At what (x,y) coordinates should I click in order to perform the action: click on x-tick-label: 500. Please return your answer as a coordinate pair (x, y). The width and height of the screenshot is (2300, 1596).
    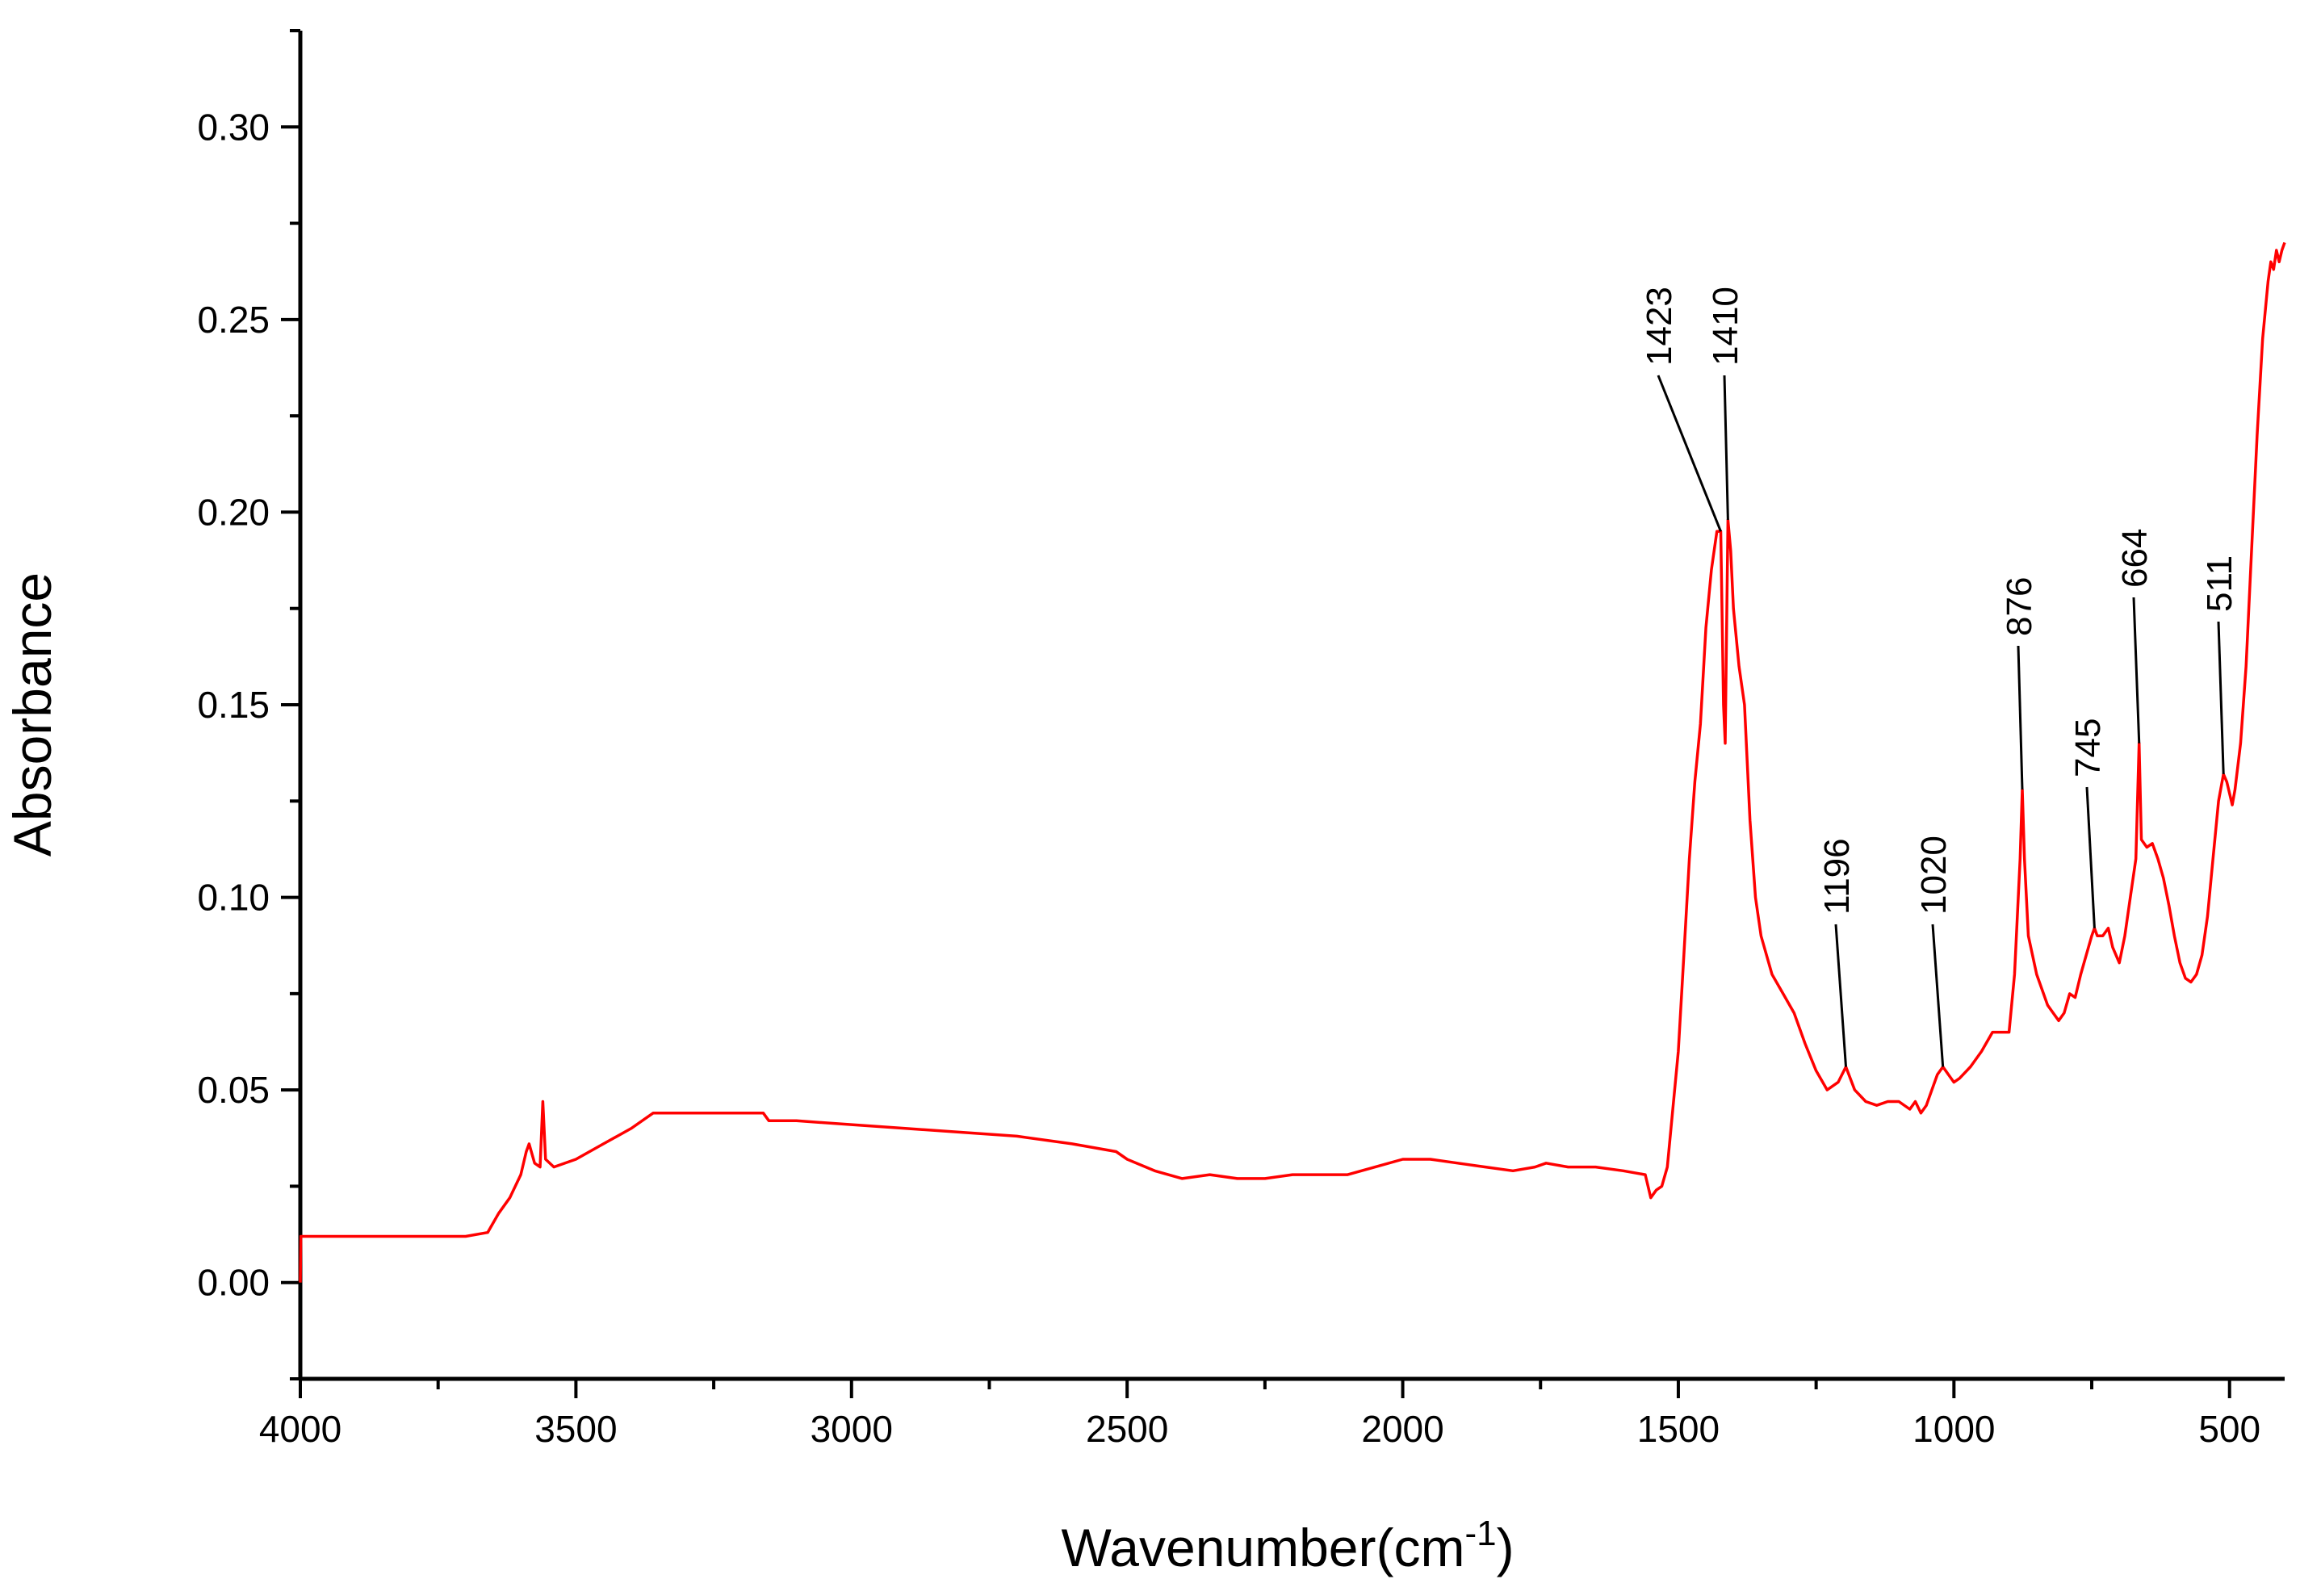
    Looking at the image, I should click on (2229, 1429).